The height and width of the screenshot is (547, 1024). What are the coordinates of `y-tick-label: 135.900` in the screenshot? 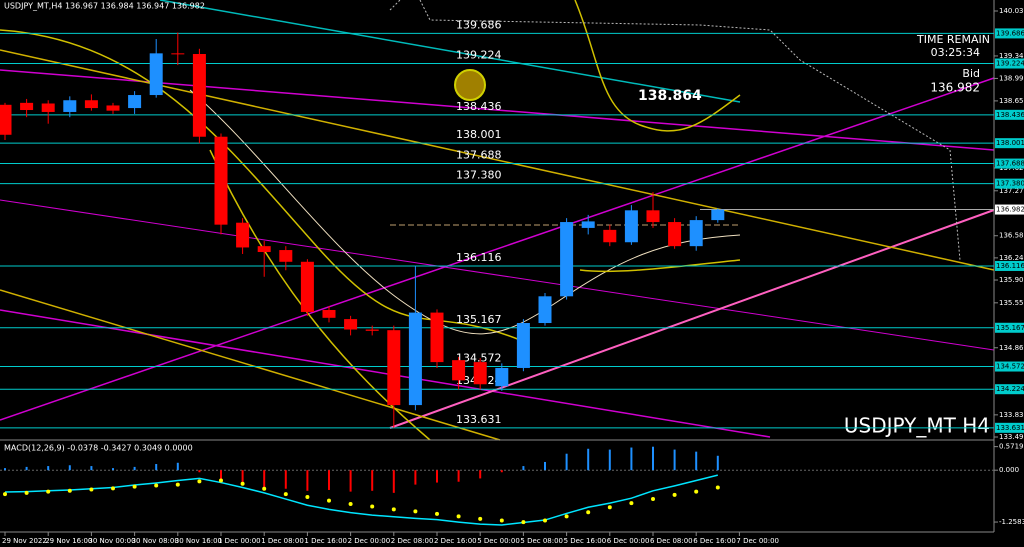 It's located at (1011, 280).